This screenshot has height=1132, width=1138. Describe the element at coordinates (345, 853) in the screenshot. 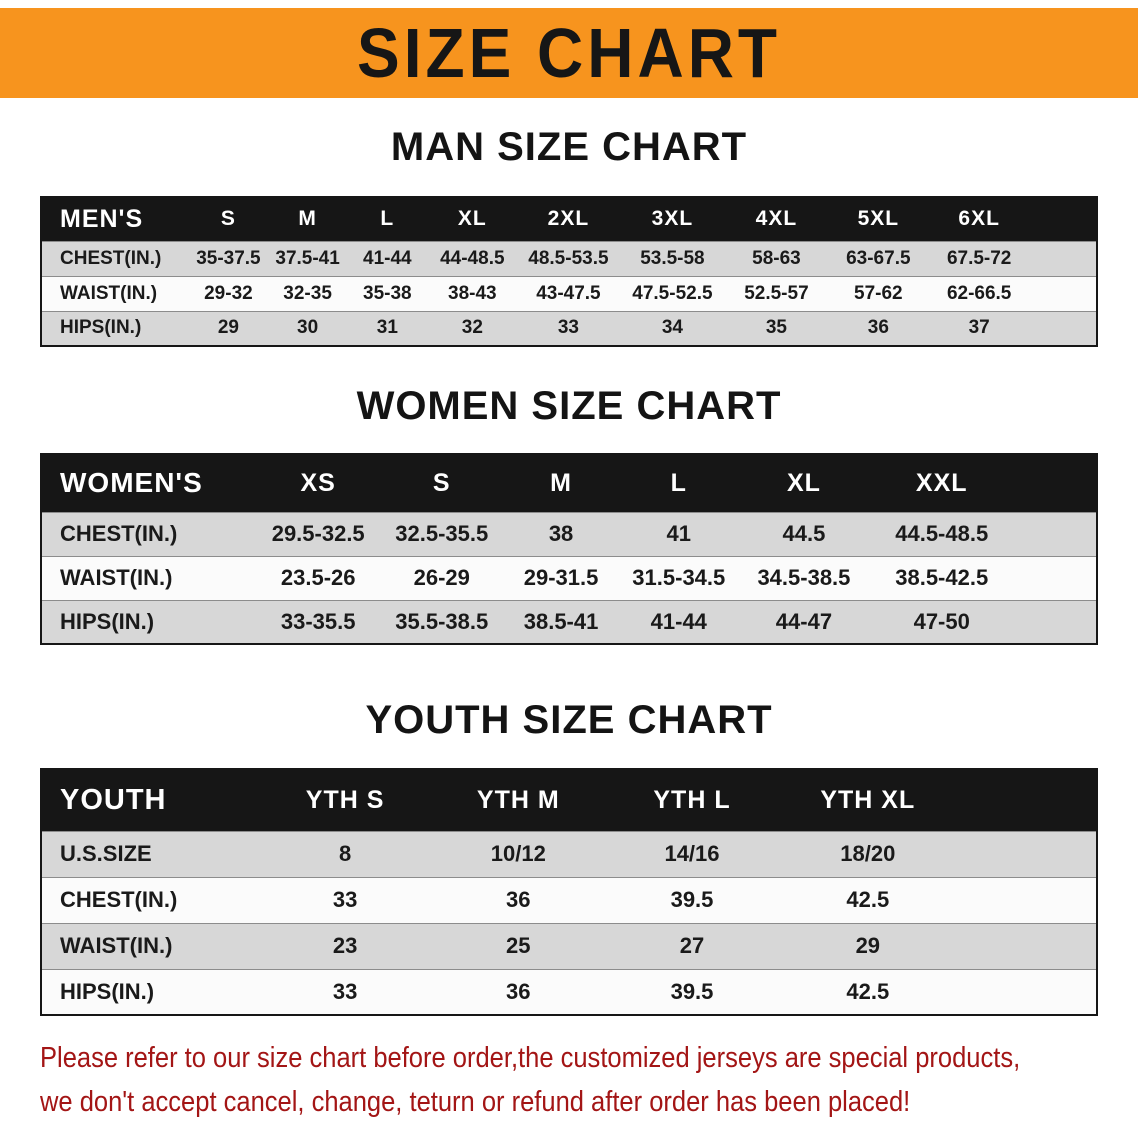

I see `size-value-cell: 8` at that location.